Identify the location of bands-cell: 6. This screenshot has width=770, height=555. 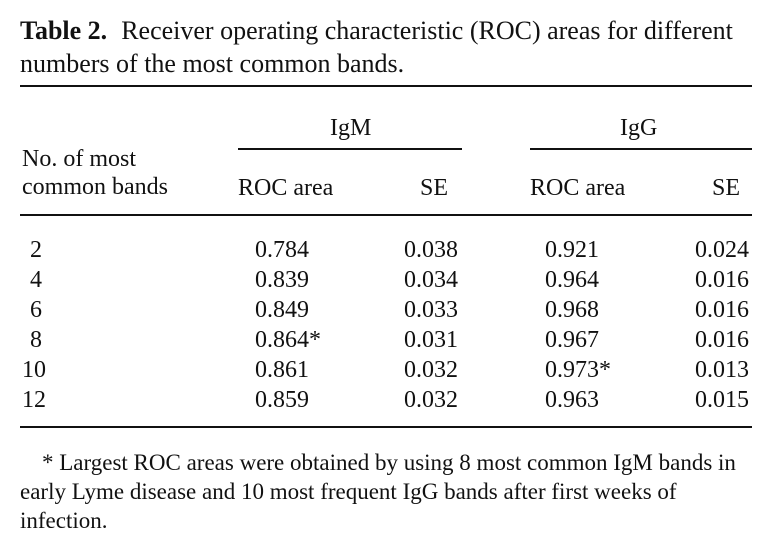
(36, 310).